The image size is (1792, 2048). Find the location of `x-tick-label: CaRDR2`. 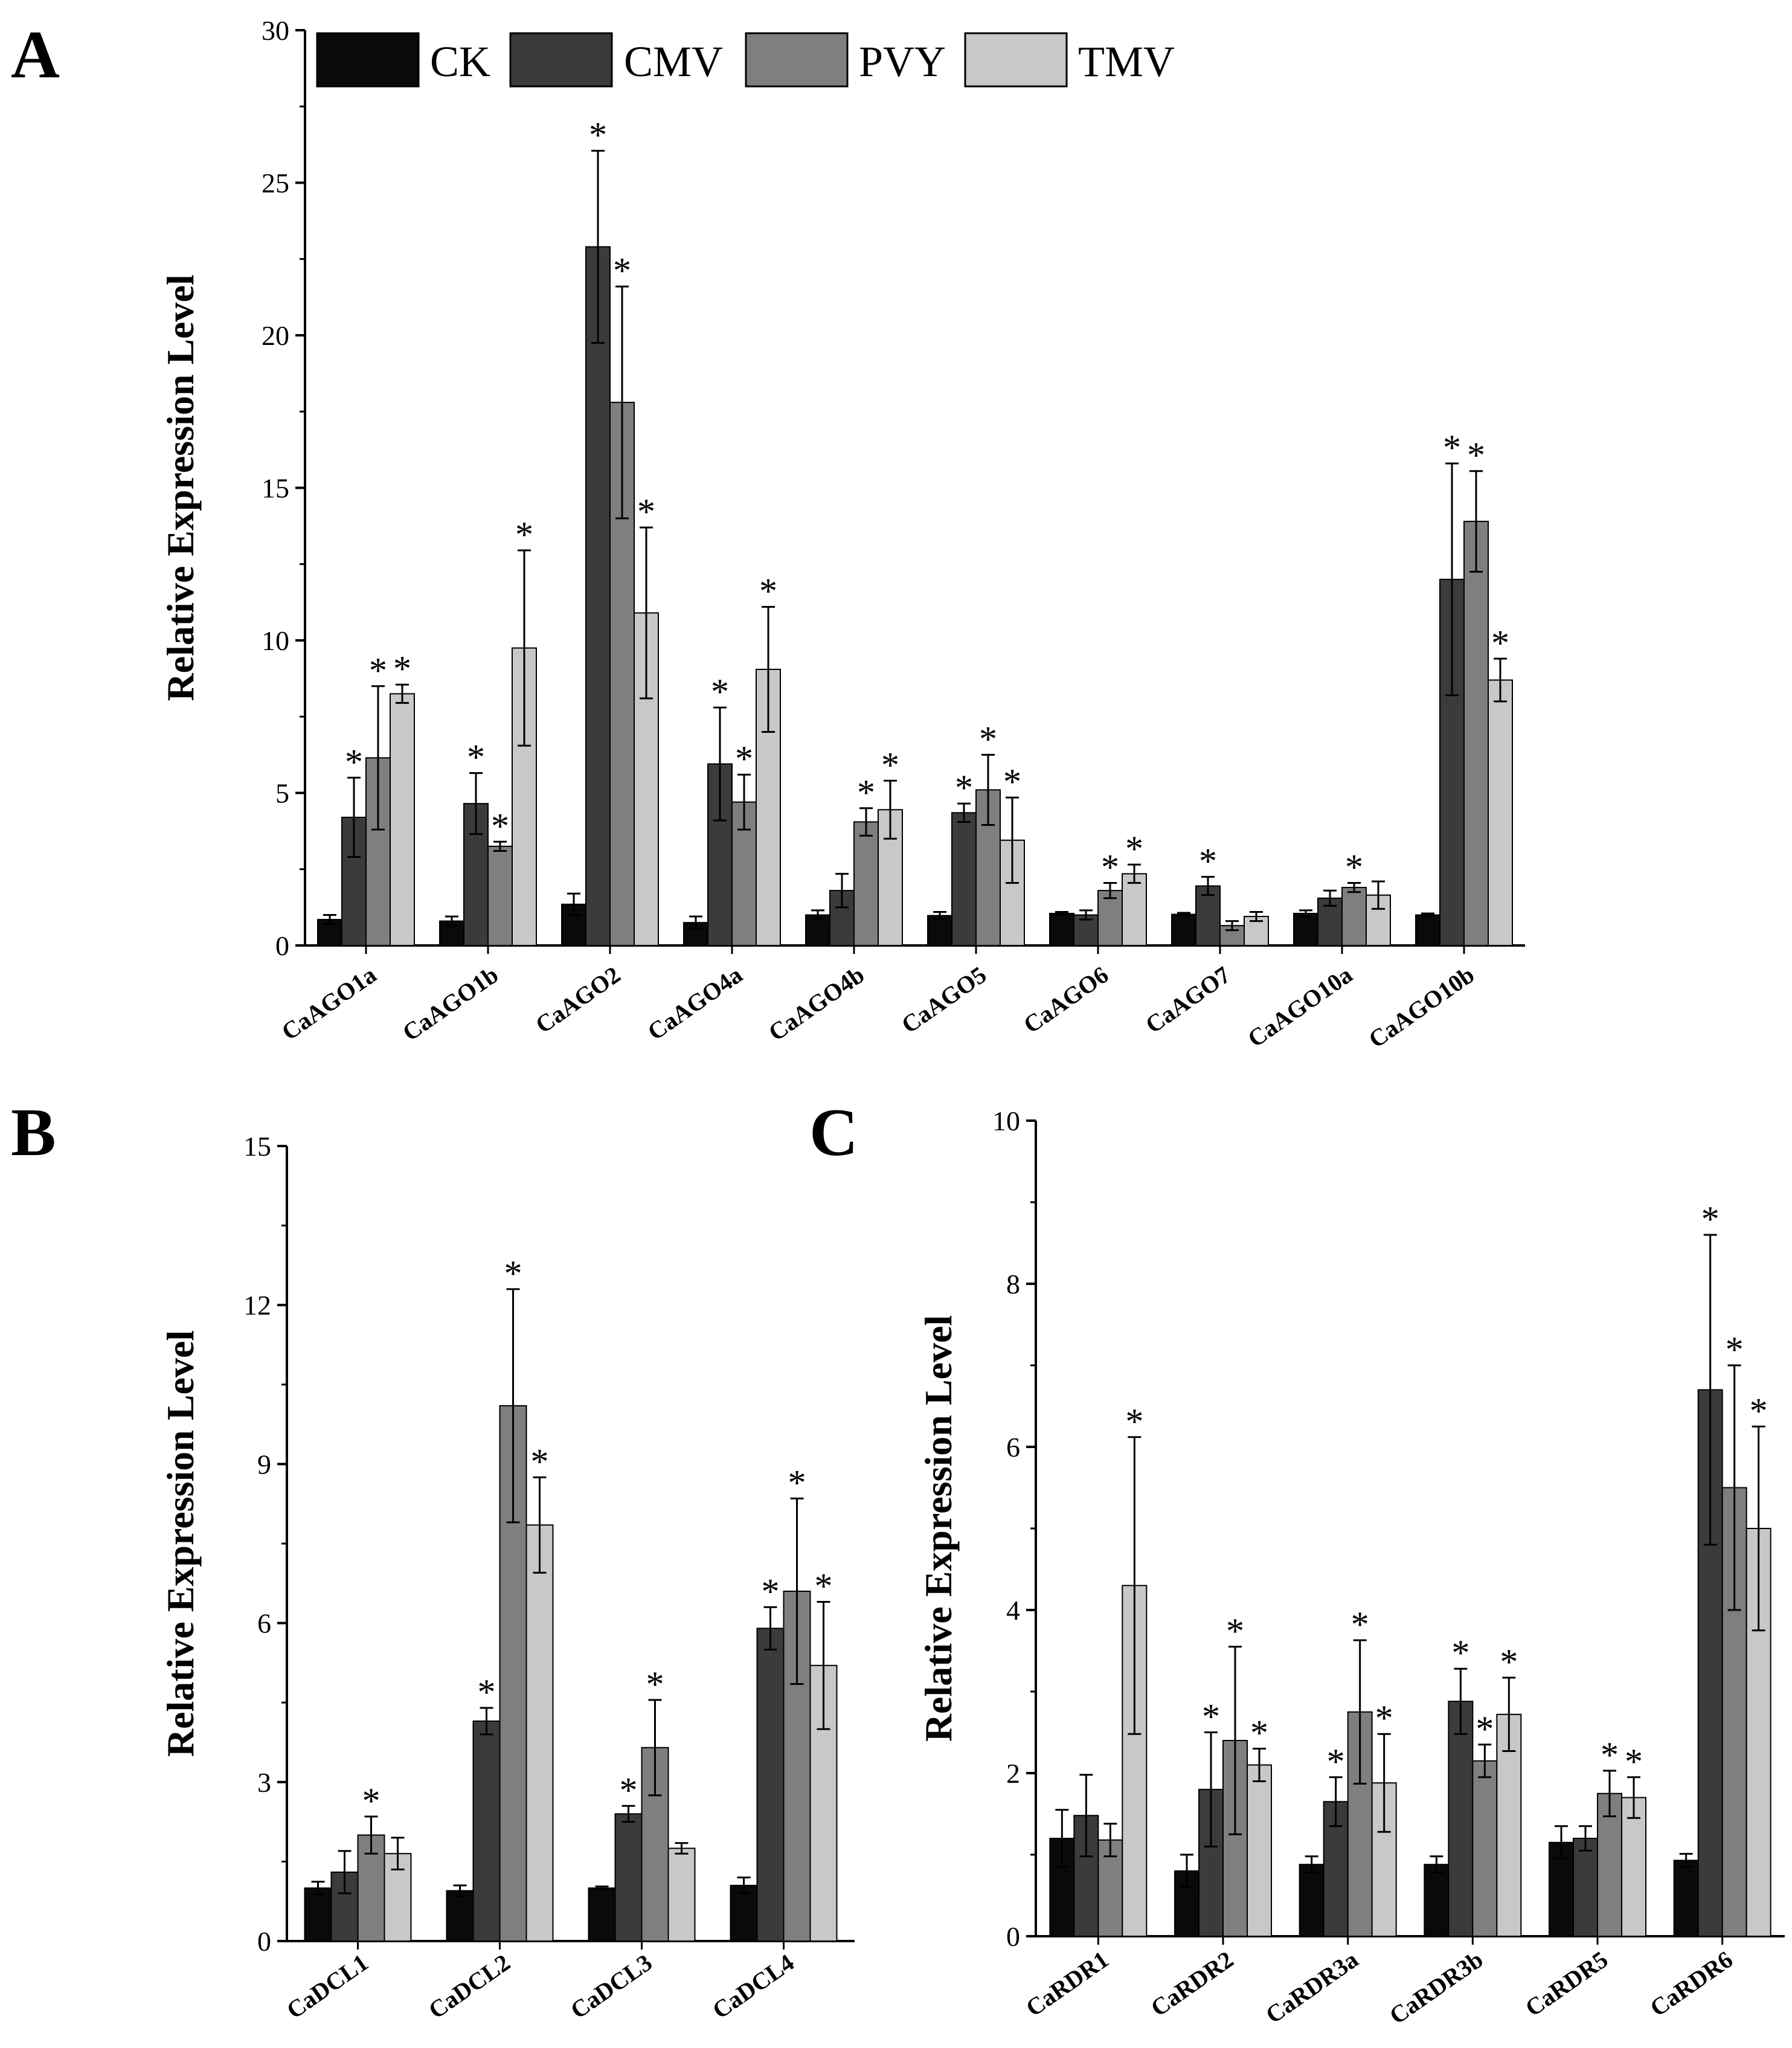

x-tick-label: CaRDR2 is located at coordinates (1192, 1984).